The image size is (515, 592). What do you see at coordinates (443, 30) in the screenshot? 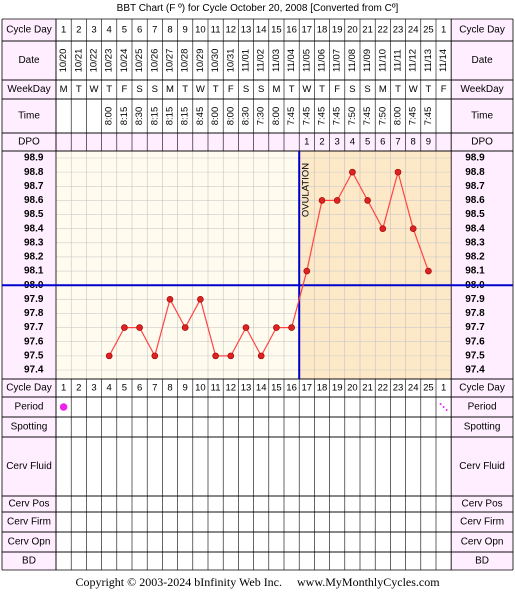
I see `cycle-day-number: 1` at bounding box center [443, 30].